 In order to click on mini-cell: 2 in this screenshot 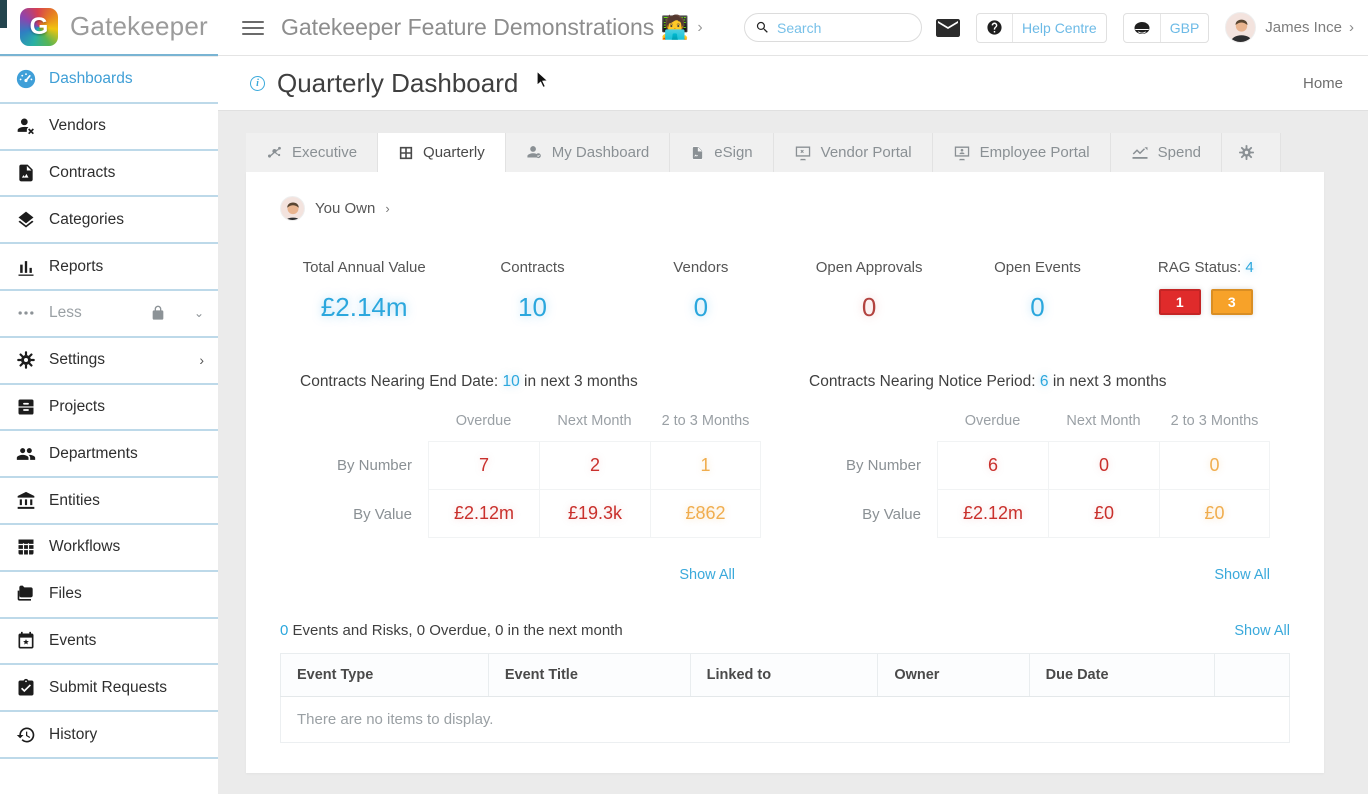, I will do `click(594, 465)`.